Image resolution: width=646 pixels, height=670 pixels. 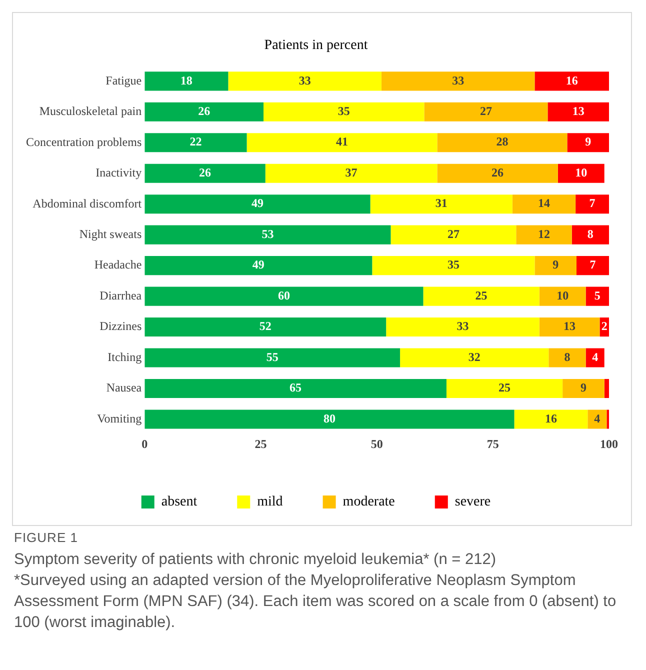 I want to click on data-label: 41, so click(x=342, y=141).